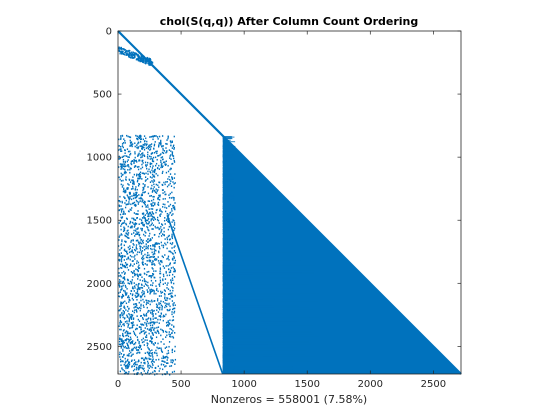 This screenshot has width=560, height=420. What do you see at coordinates (138, 57) in the screenshot?
I see `top-cluster-point` at bounding box center [138, 57].